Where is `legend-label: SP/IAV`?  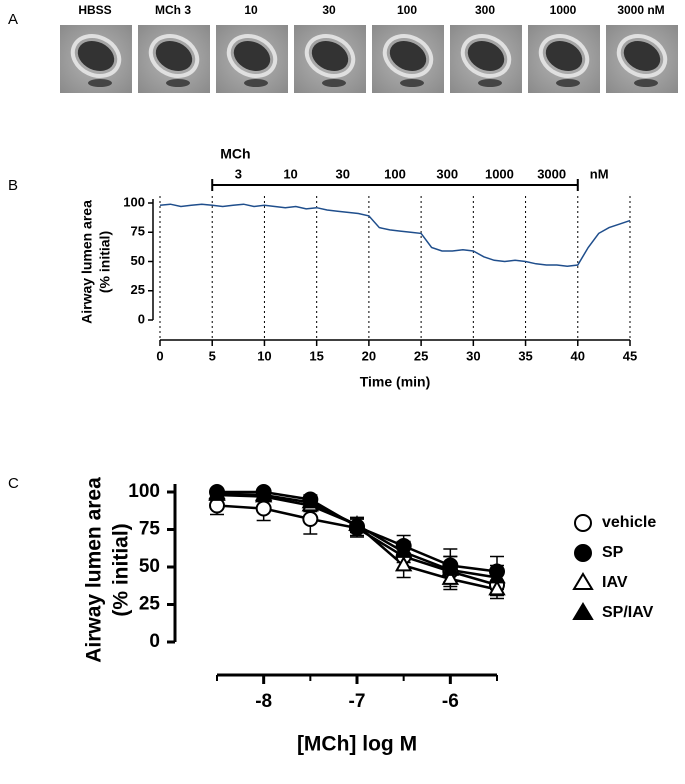 legend-label: SP/IAV is located at coordinates (628, 612).